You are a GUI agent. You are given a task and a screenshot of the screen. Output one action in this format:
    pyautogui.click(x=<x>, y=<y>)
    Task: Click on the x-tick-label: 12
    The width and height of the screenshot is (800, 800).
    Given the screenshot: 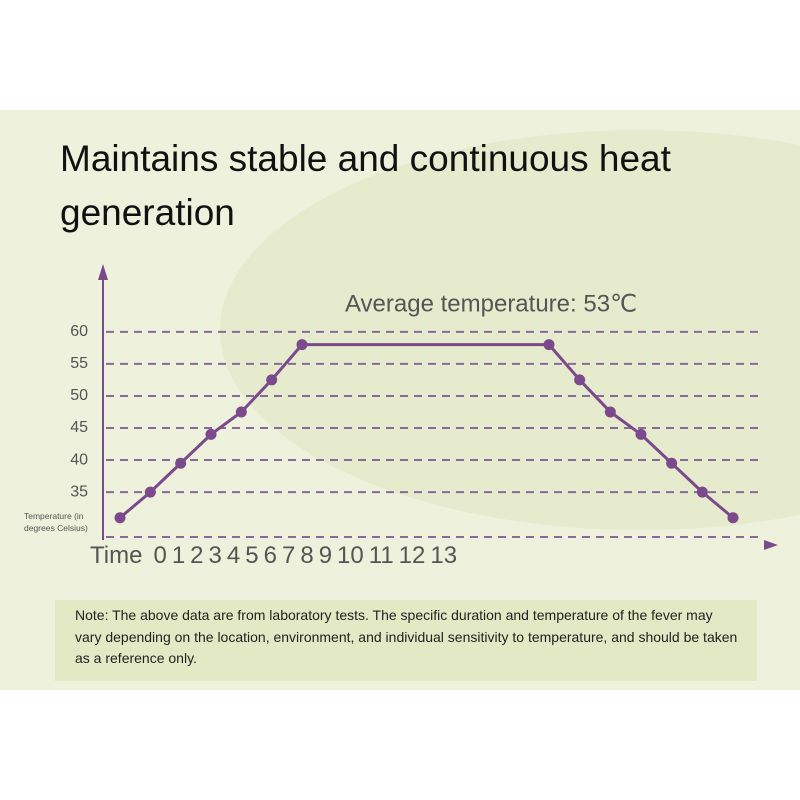 What is the action you would take?
    pyautogui.click(x=412, y=555)
    